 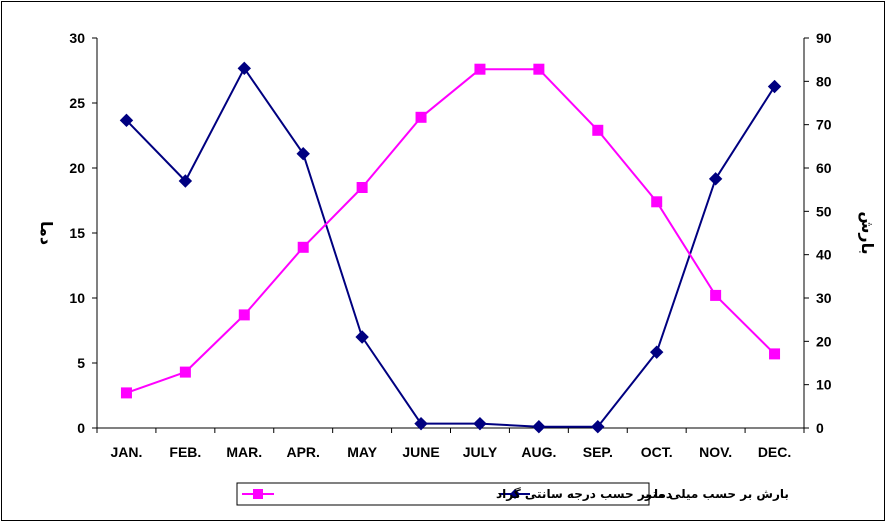 What do you see at coordinates (867, 232) in the screenshot?
I see `right-axis-title: بارش` at bounding box center [867, 232].